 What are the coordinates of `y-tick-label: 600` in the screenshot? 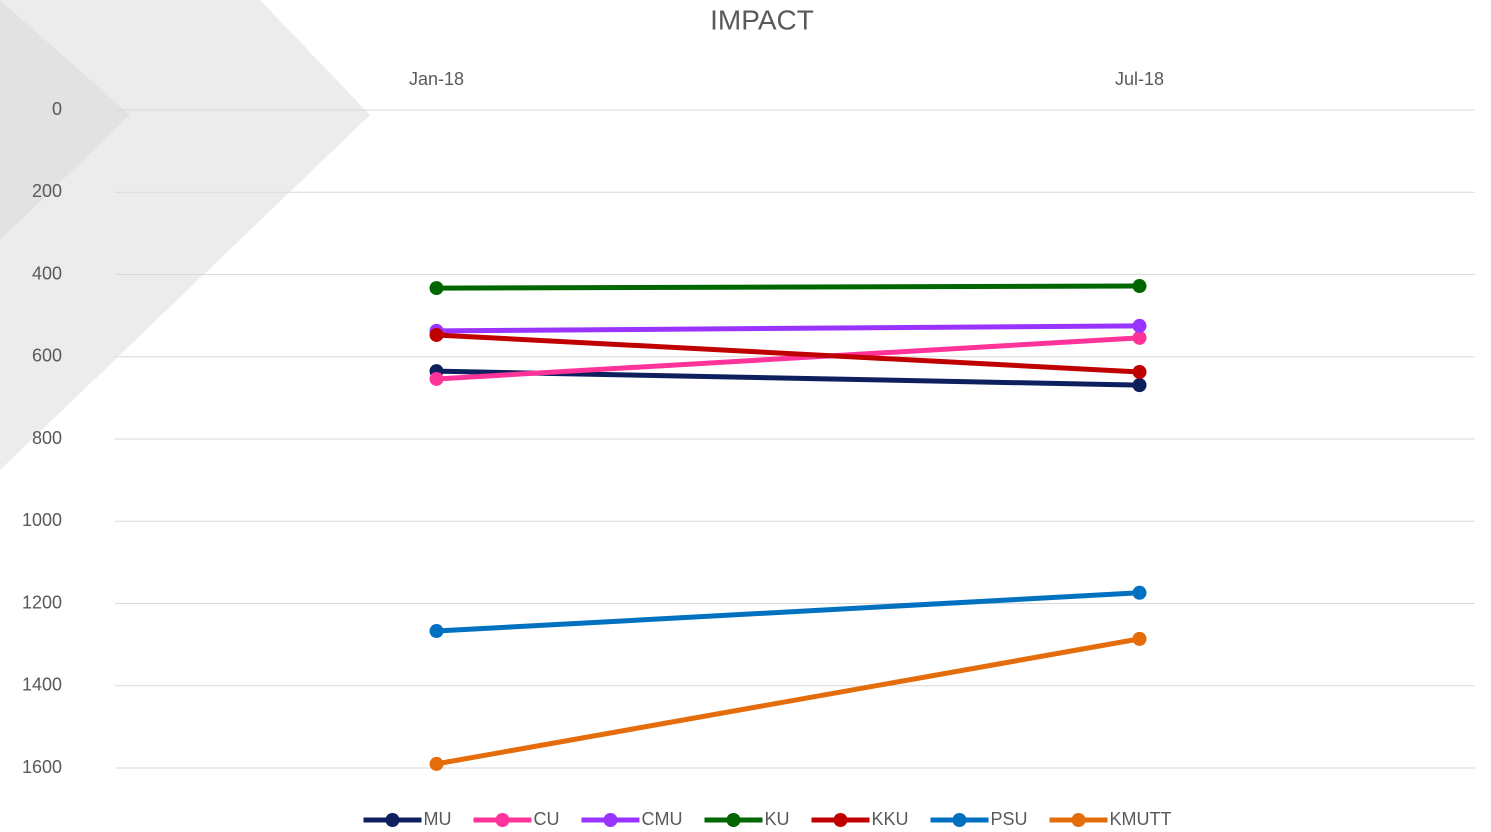 It's located at (47, 356).